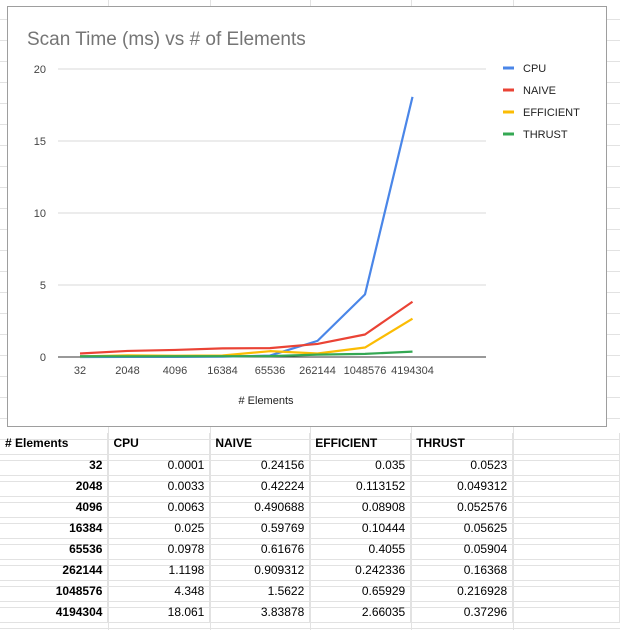 This screenshot has width=620, height=630. What do you see at coordinates (80, 371) in the screenshot?
I see `x-tick-label: 32` at bounding box center [80, 371].